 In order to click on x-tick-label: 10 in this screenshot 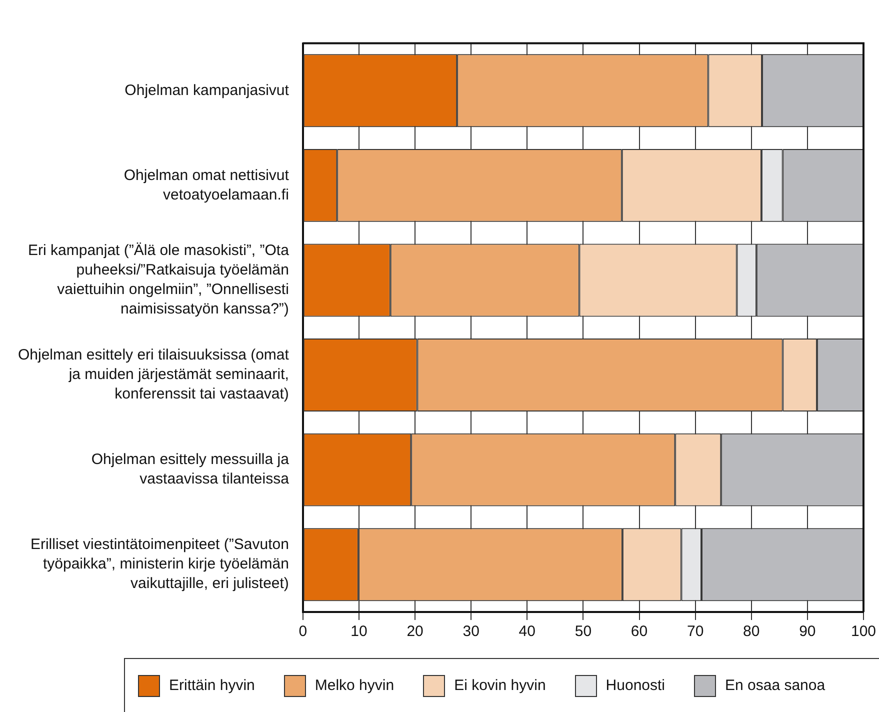, I will do `click(359, 631)`.